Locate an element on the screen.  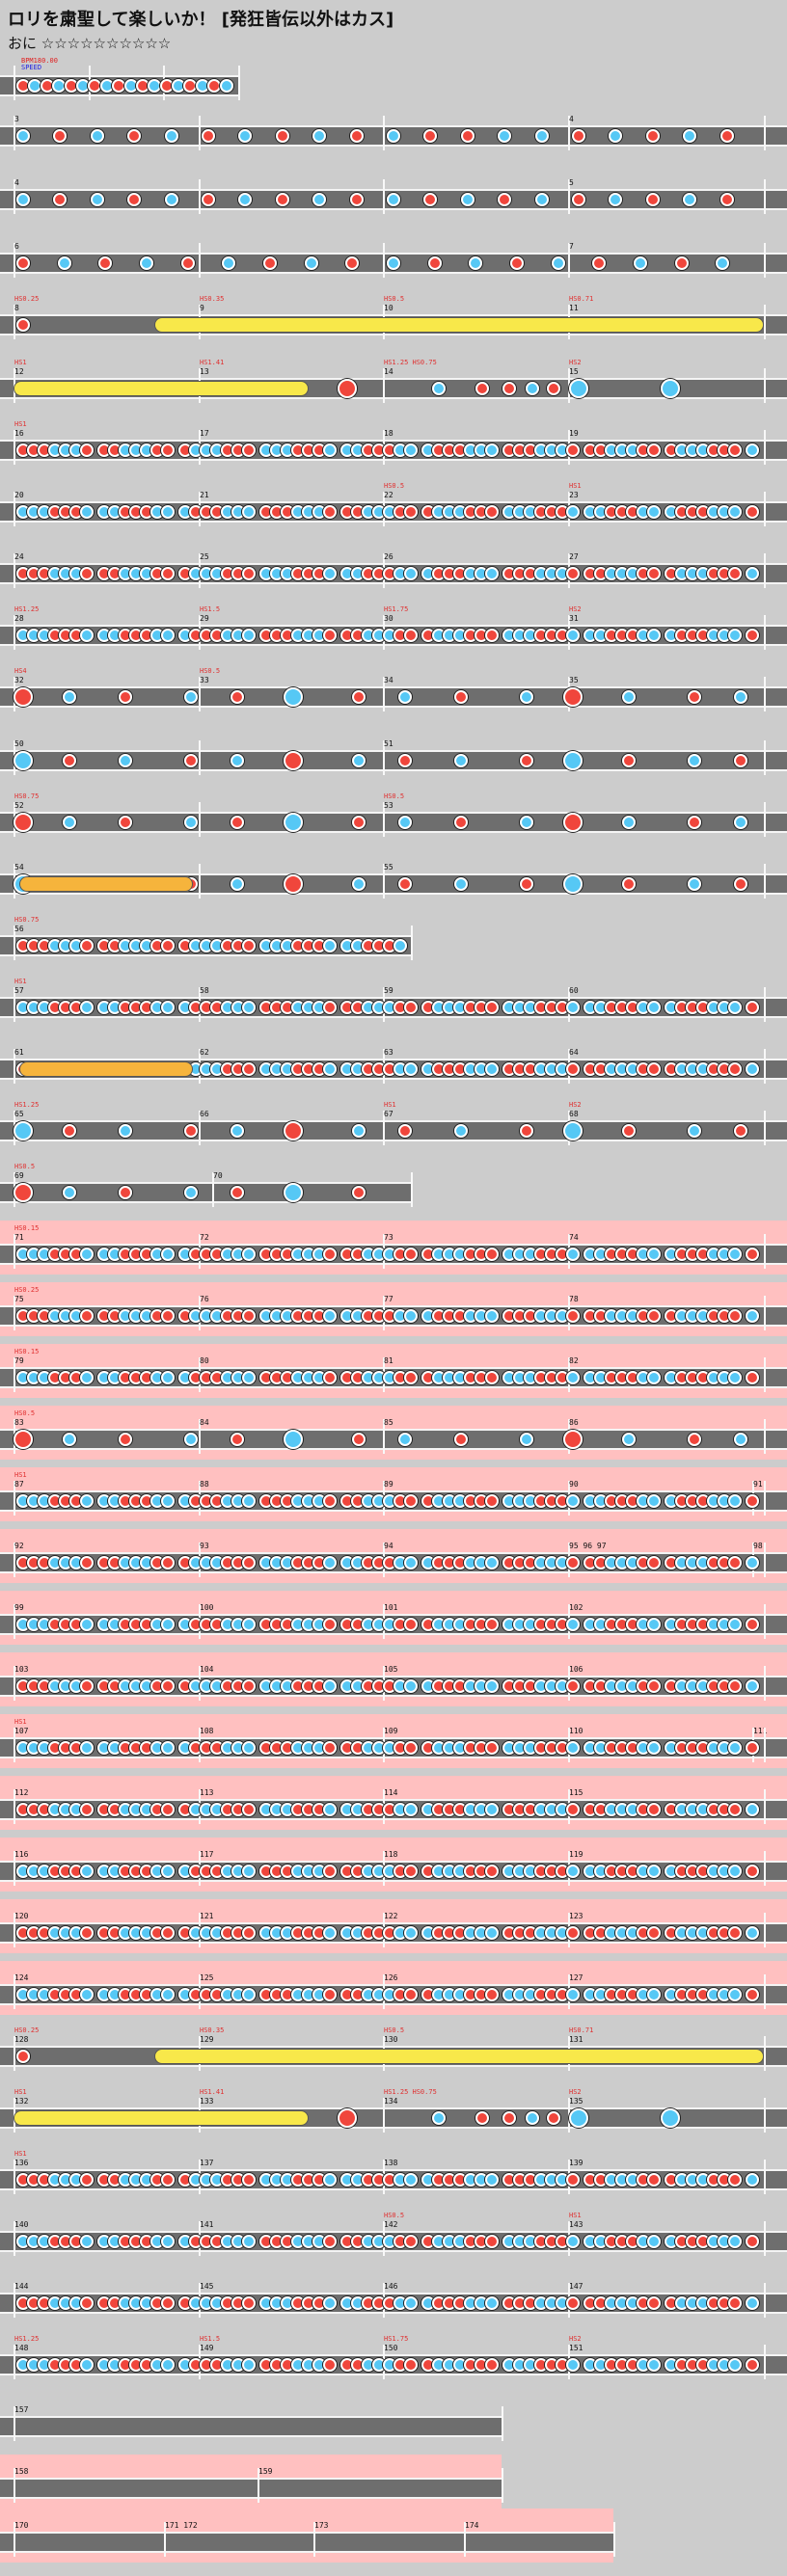
measure-number: 60 is located at coordinates (574, 991).